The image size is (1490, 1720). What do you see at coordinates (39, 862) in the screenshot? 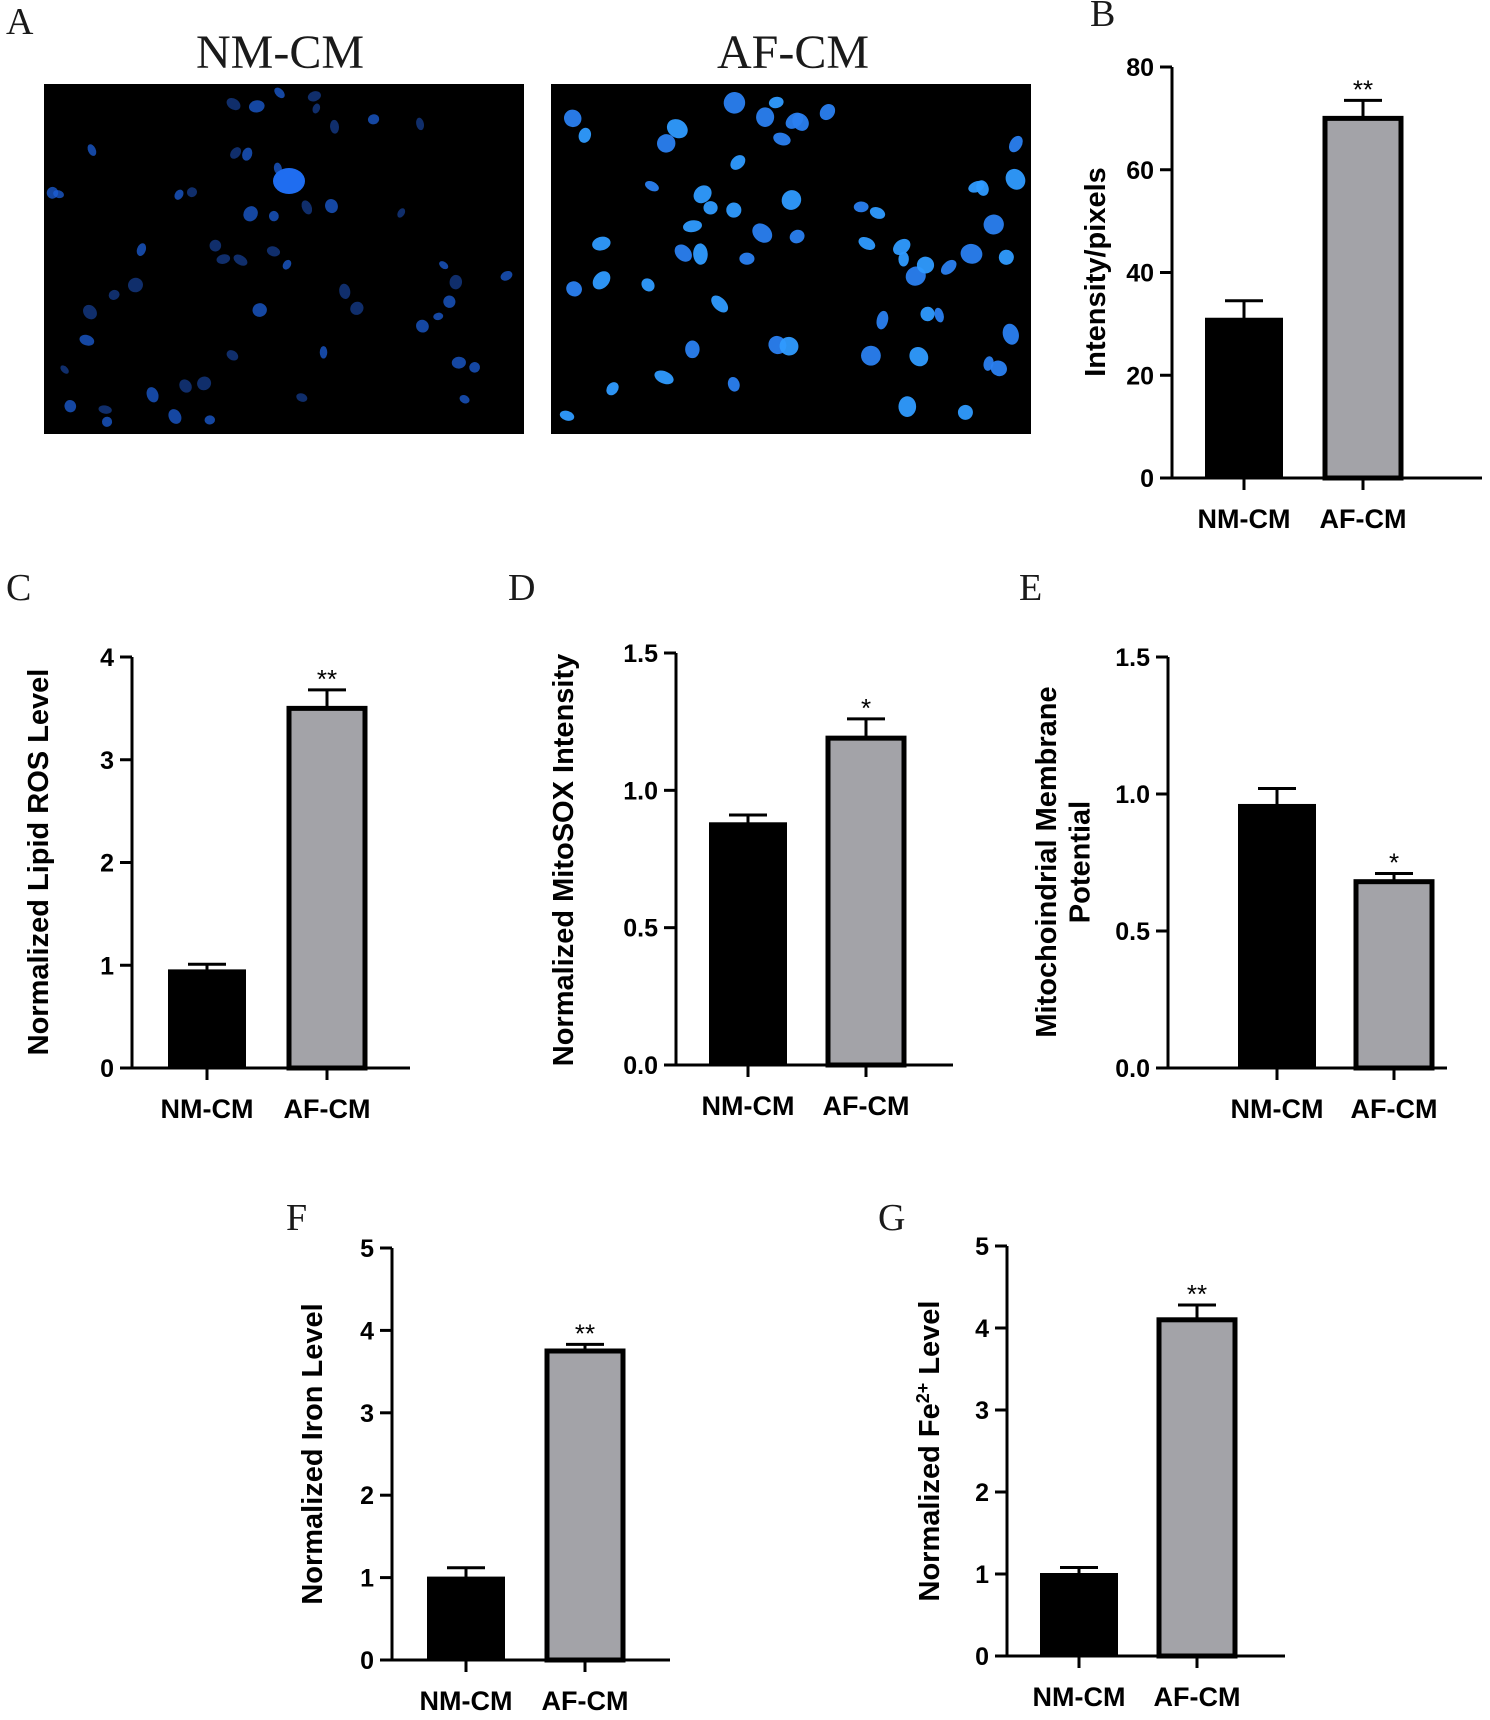
I see `y-axis-label: Normalized Lipid ROS Level` at bounding box center [39, 862].